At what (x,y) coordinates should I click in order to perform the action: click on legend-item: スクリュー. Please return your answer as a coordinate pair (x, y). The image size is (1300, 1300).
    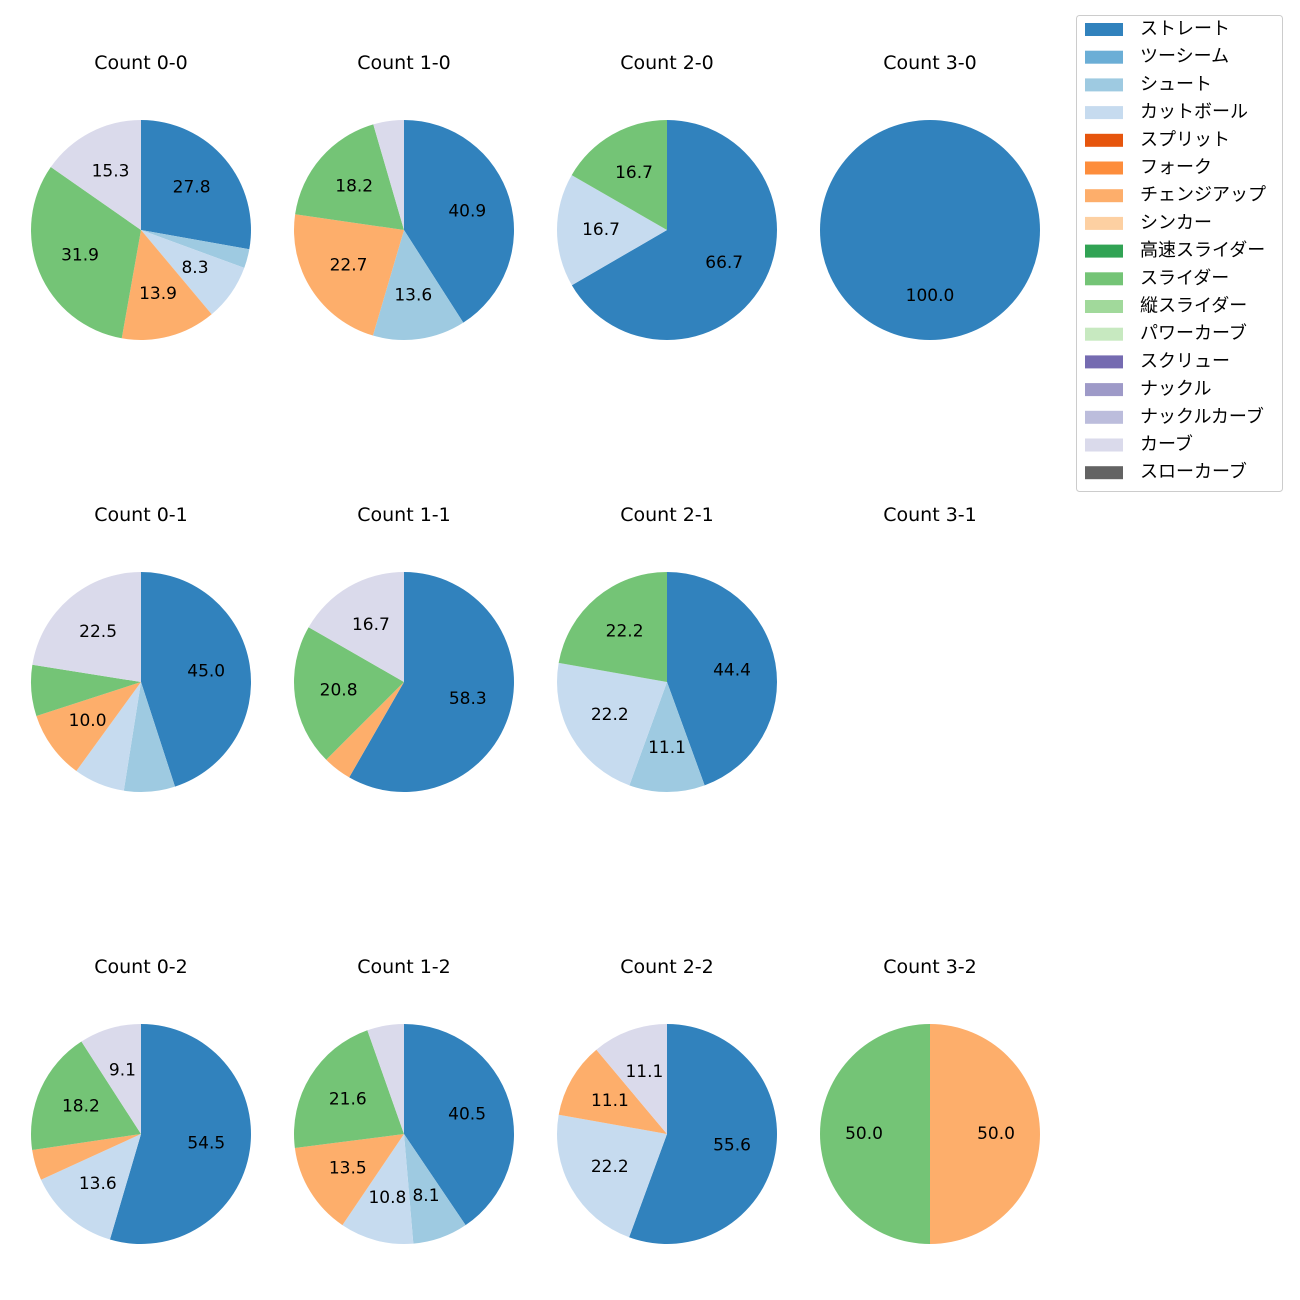
    Looking at the image, I should click on (1157, 361).